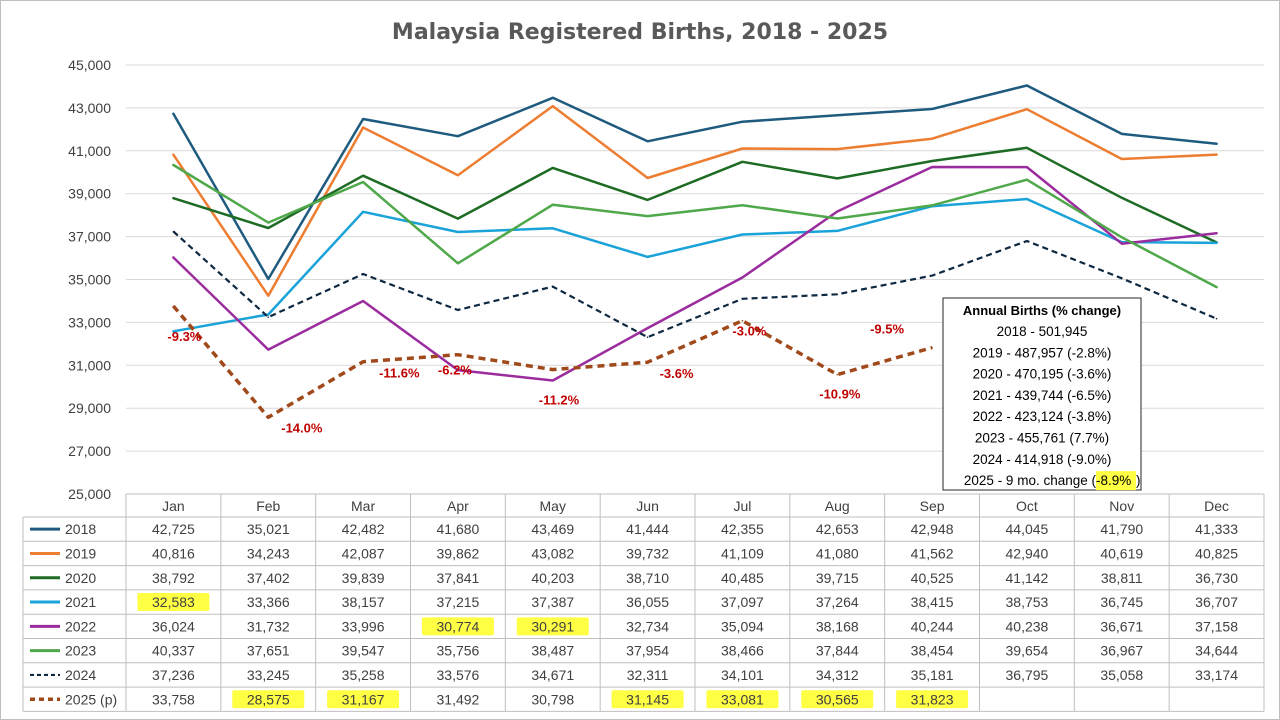 This screenshot has width=1280, height=720. What do you see at coordinates (553, 506) in the screenshot?
I see `x-tick-label: May` at bounding box center [553, 506].